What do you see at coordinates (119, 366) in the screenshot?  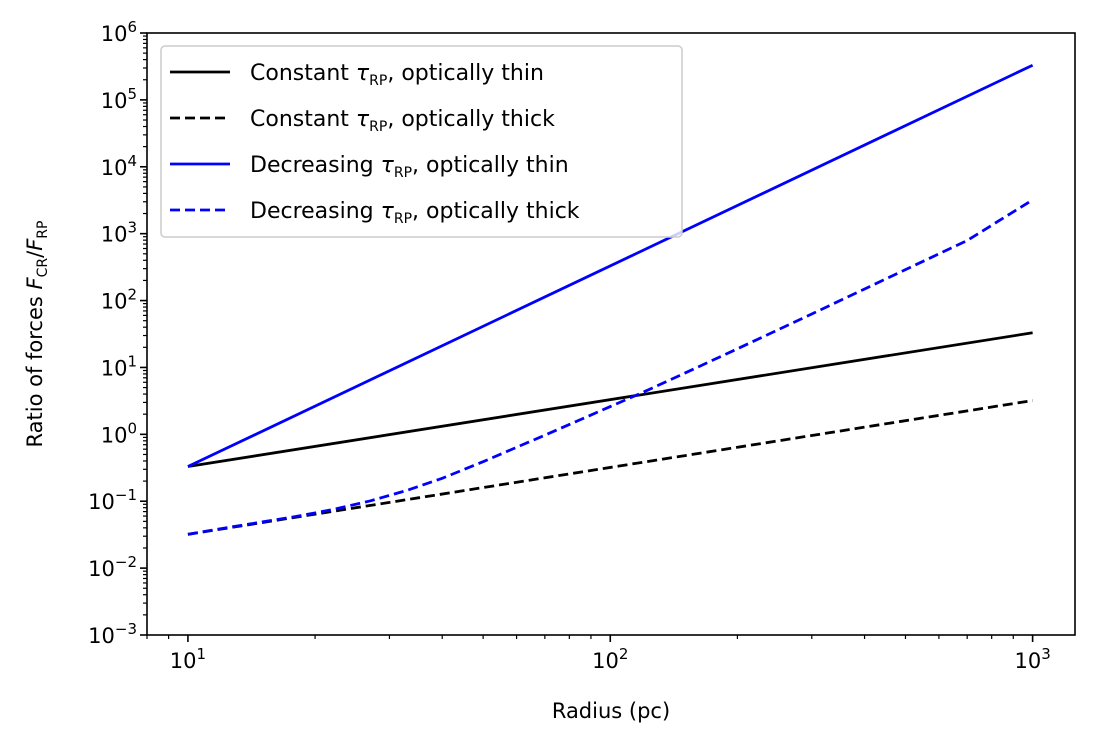 I see `y-tick-label: 10¹` at bounding box center [119, 366].